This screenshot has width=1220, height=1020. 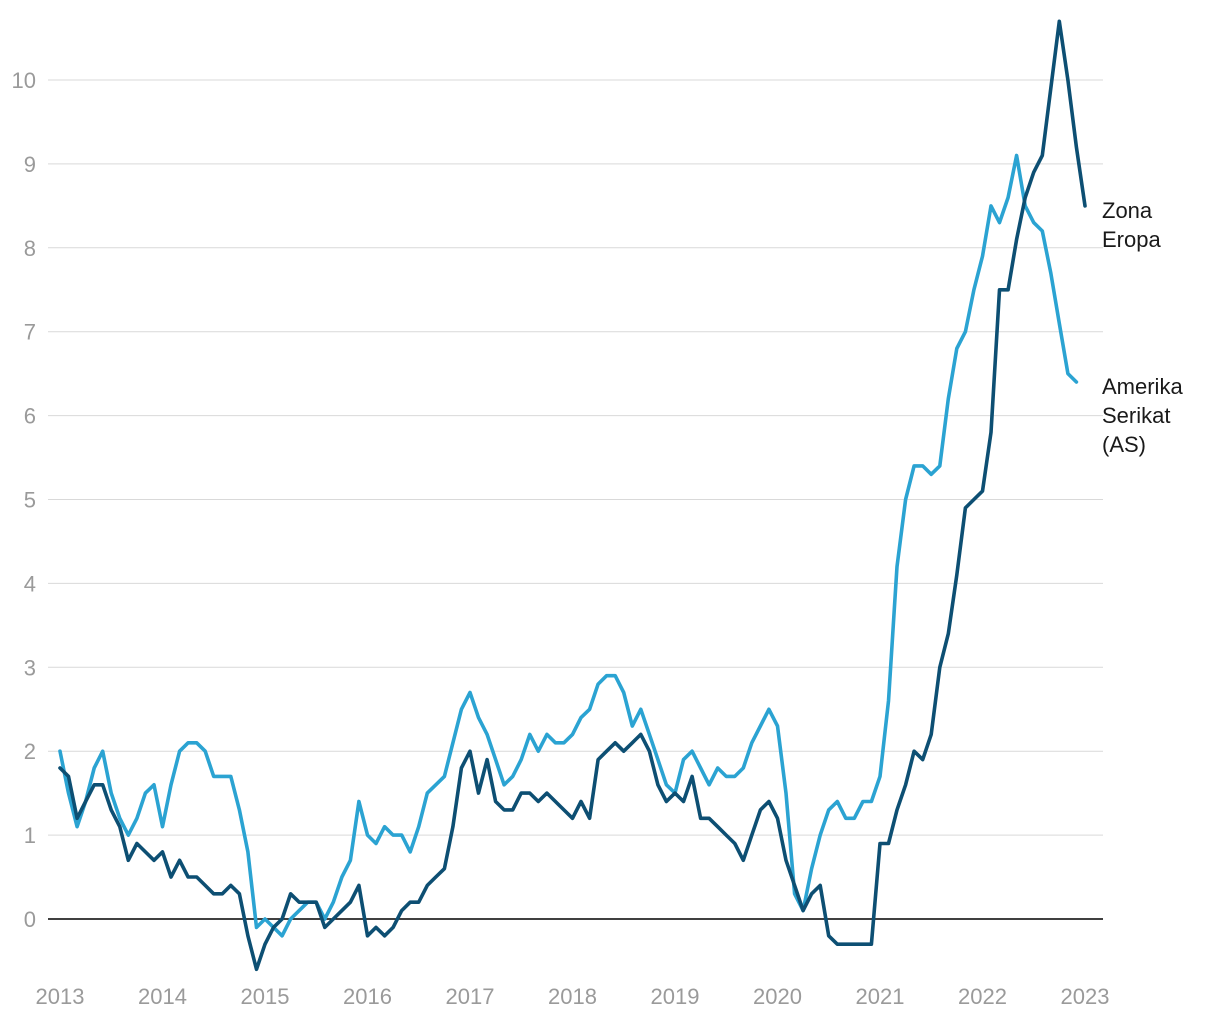 I want to click on y-tick-label: 6, so click(x=30, y=416).